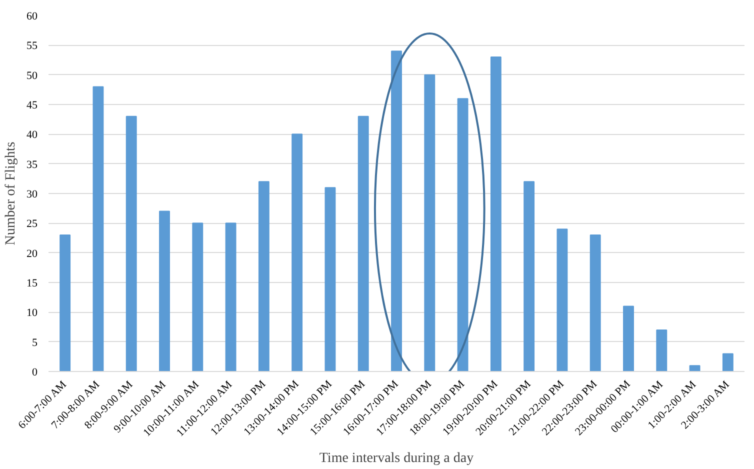 Image resolution: width=754 pixels, height=469 pixels. I want to click on y-tick-label: 55, so click(32, 46).